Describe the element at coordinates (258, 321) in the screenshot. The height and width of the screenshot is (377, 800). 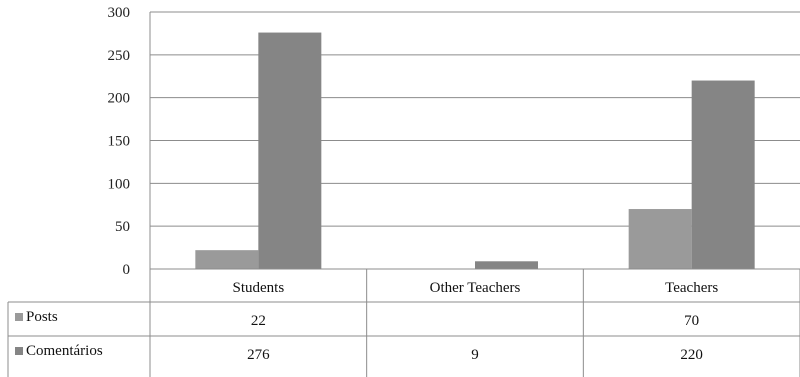
I see `data-label: 22` at that location.